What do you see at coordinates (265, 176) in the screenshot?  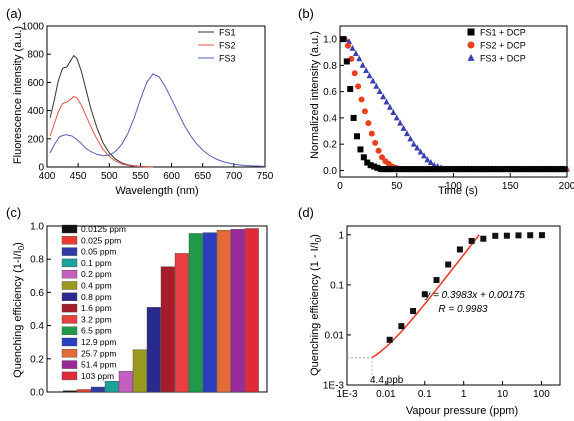 I see `x-tick-label: 750` at bounding box center [265, 176].